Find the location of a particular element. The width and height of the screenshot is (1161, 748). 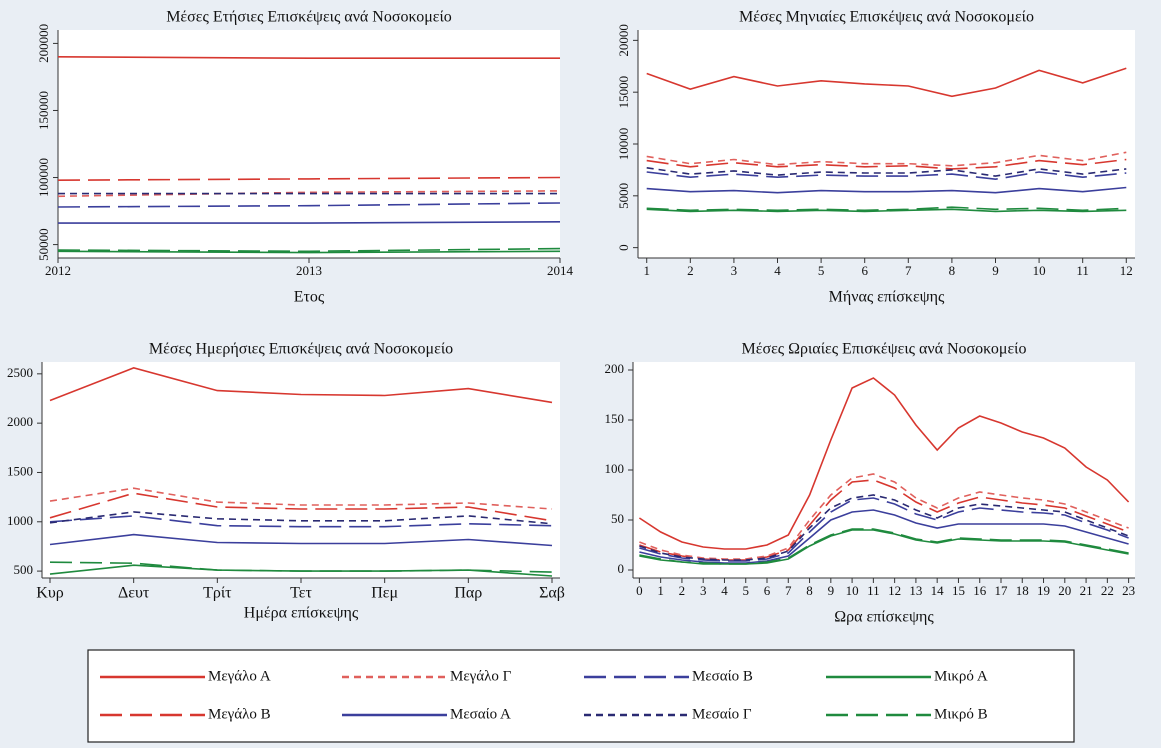

y-tick-label: 100 is located at coordinates (615, 468).